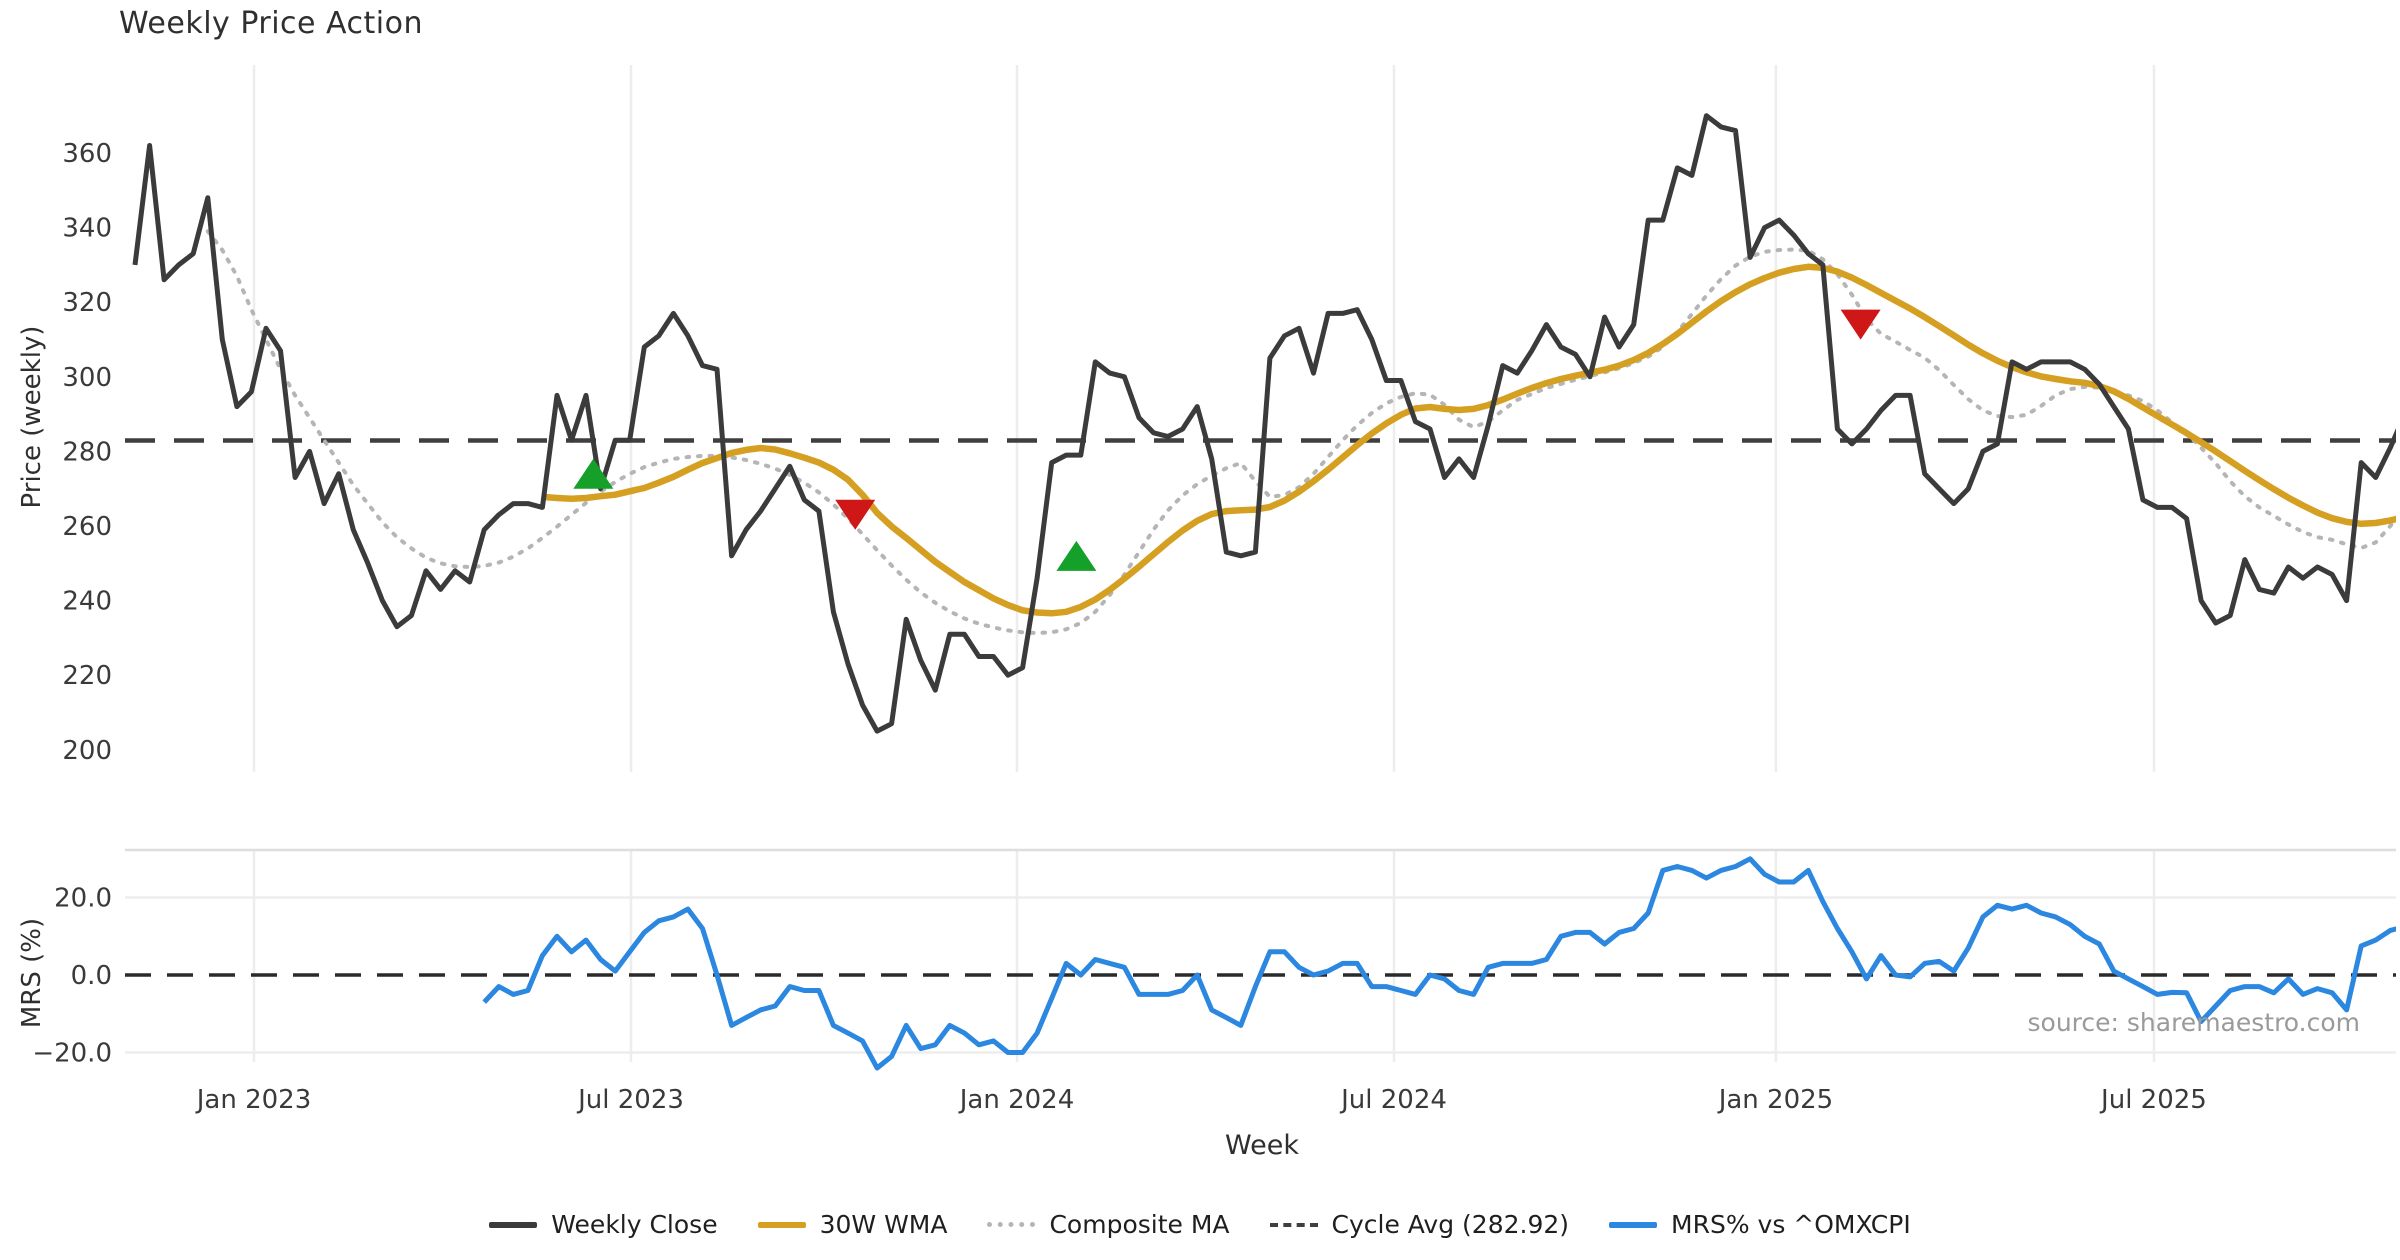 This screenshot has width=2400, height=1260. I want to click on price-ytick-label: 320, so click(87, 303).